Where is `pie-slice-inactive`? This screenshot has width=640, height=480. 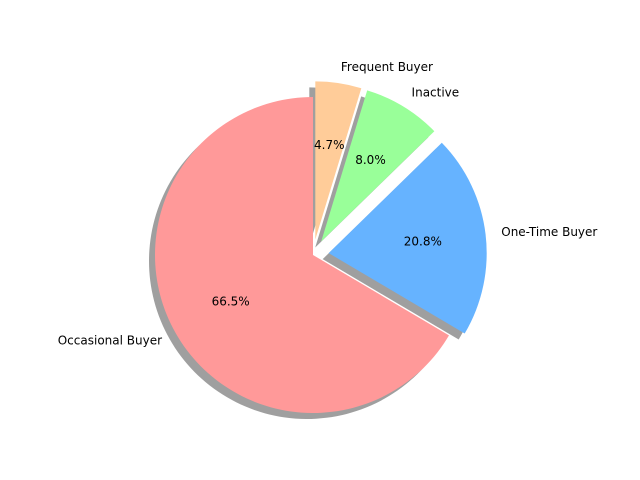 pie-slice-inactive is located at coordinates (378, 166).